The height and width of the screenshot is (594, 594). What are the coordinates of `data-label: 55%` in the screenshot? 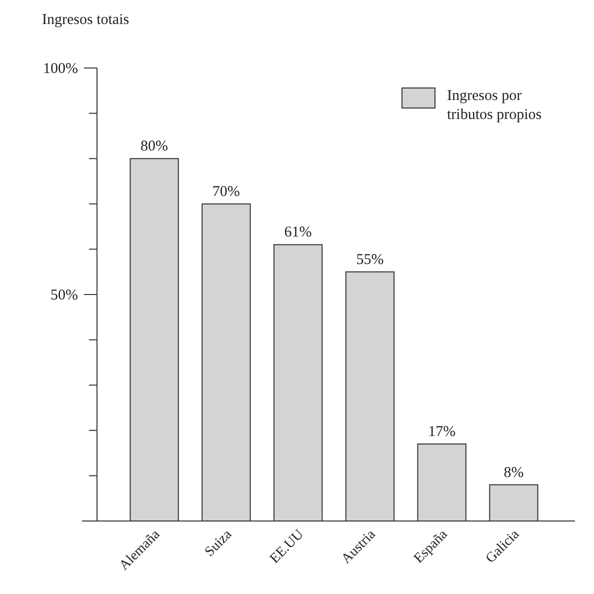 It's located at (370, 260).